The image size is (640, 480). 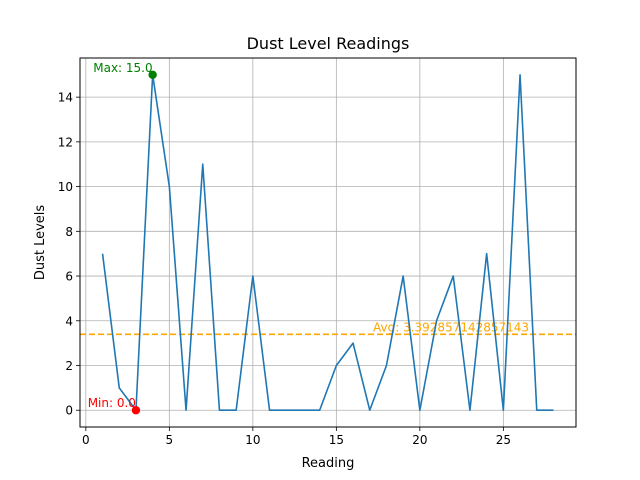 I want to click on y-tick-label: 8, so click(x=69, y=232).